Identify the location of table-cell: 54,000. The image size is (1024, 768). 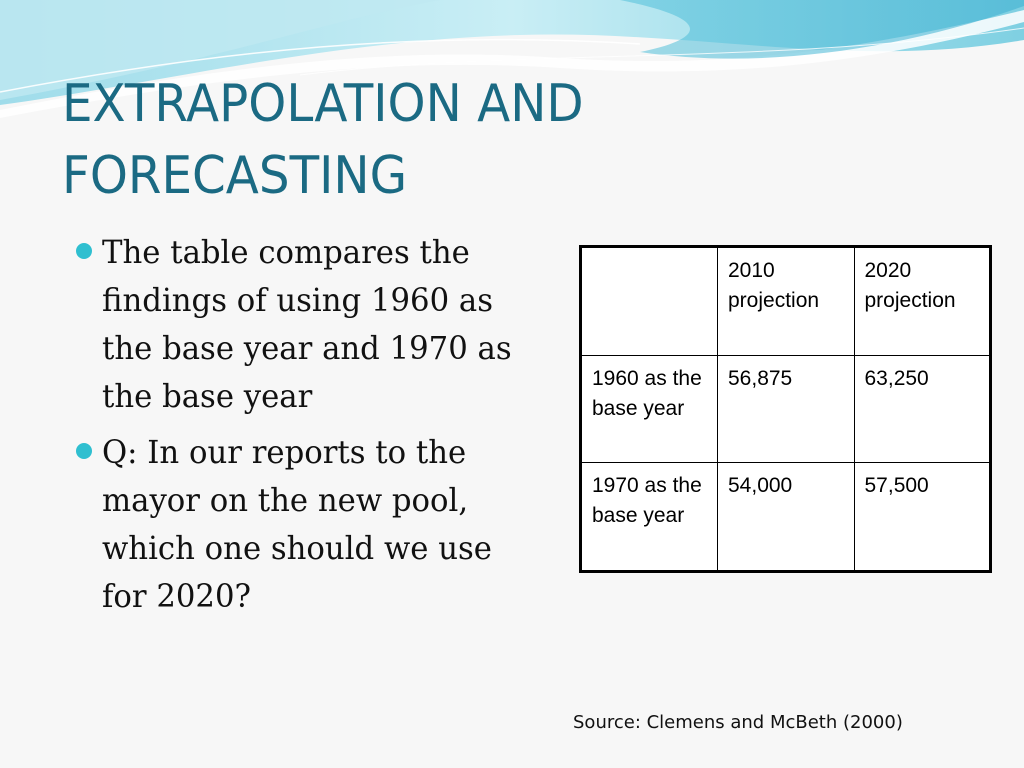
(786, 517).